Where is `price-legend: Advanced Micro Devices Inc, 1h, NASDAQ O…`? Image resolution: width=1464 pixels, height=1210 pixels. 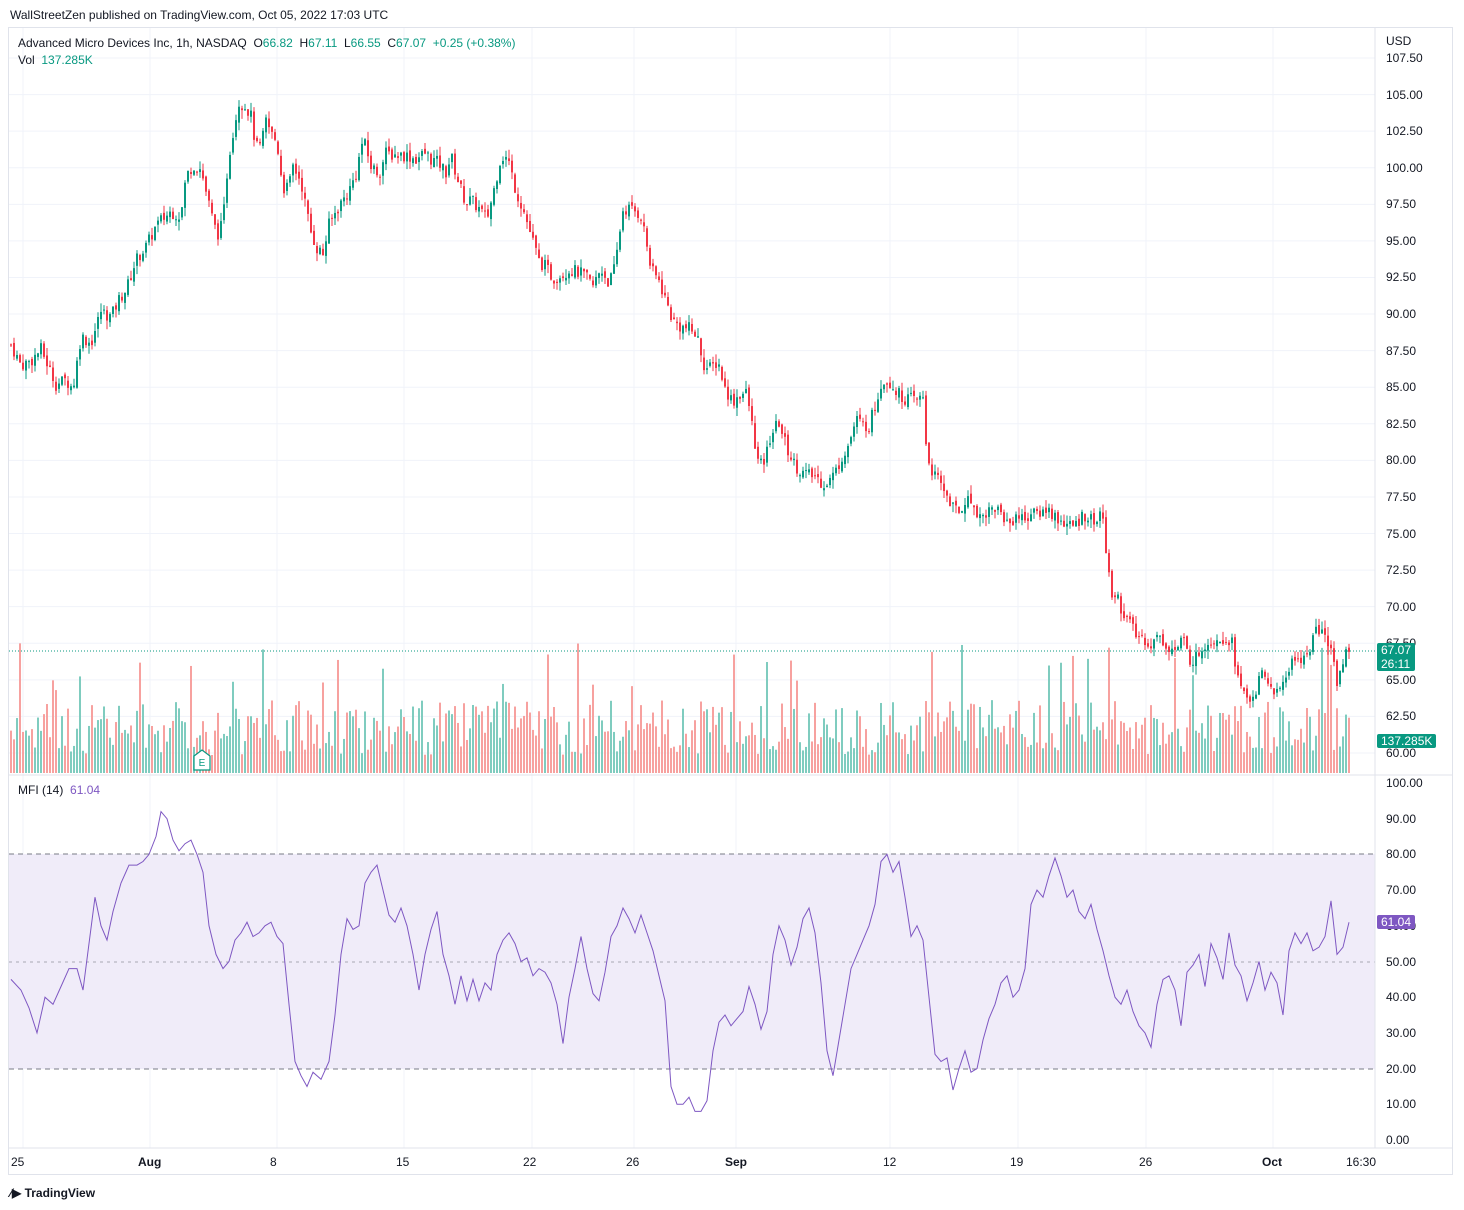 price-legend: Advanced Micro Devices Inc, 1h, NASDAQ O… is located at coordinates (266, 43).